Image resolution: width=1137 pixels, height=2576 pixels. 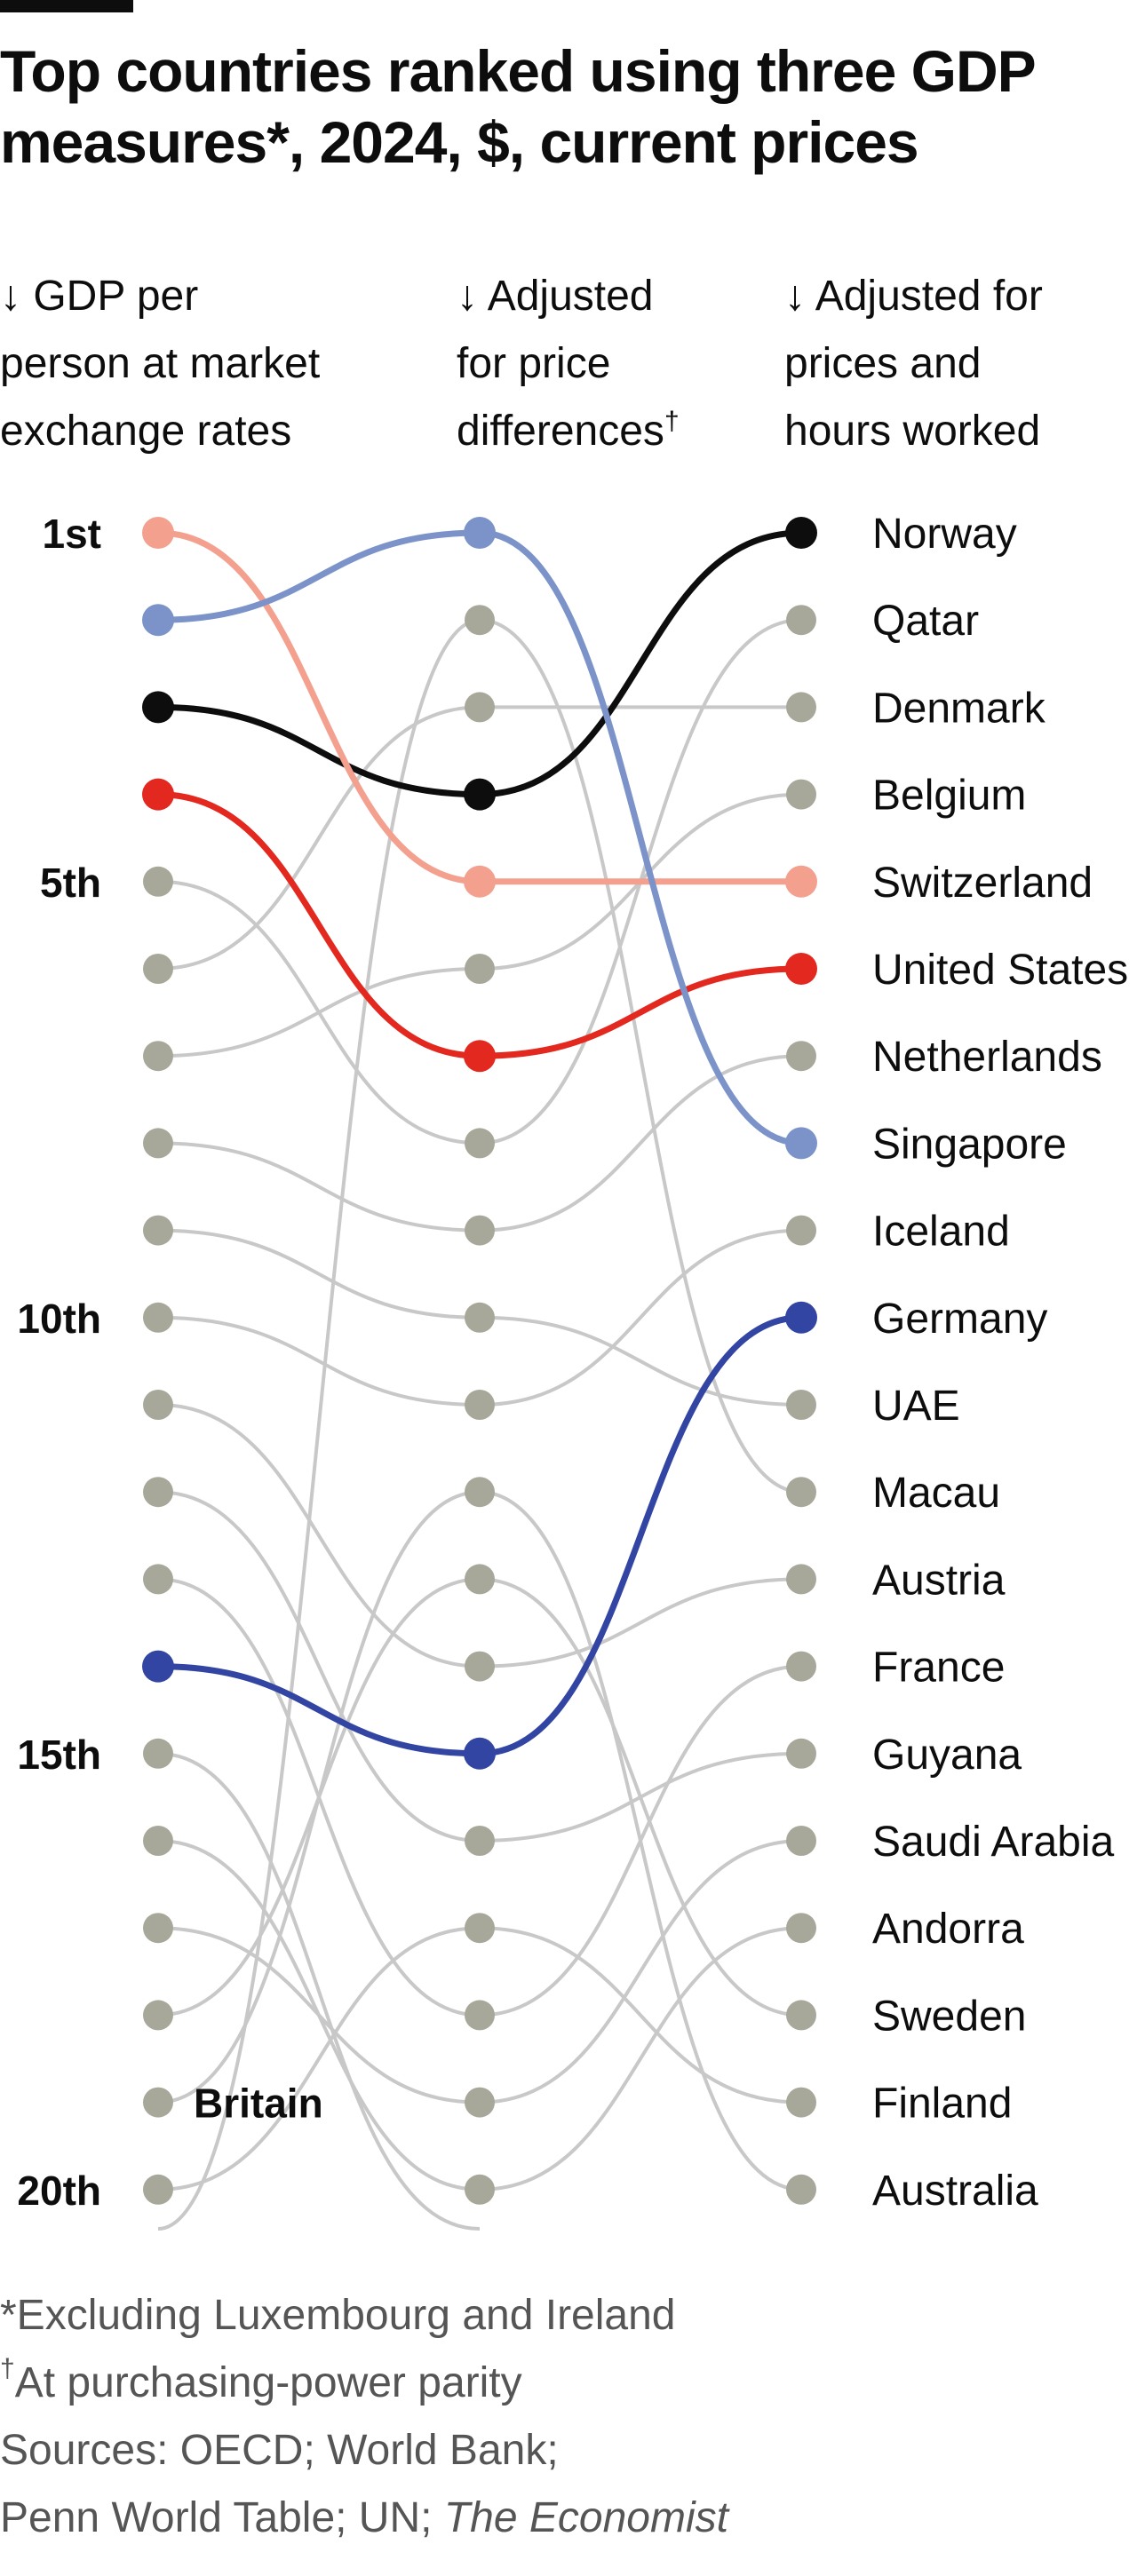 What do you see at coordinates (941, 1232) in the screenshot?
I see `country-label: Iceland` at bounding box center [941, 1232].